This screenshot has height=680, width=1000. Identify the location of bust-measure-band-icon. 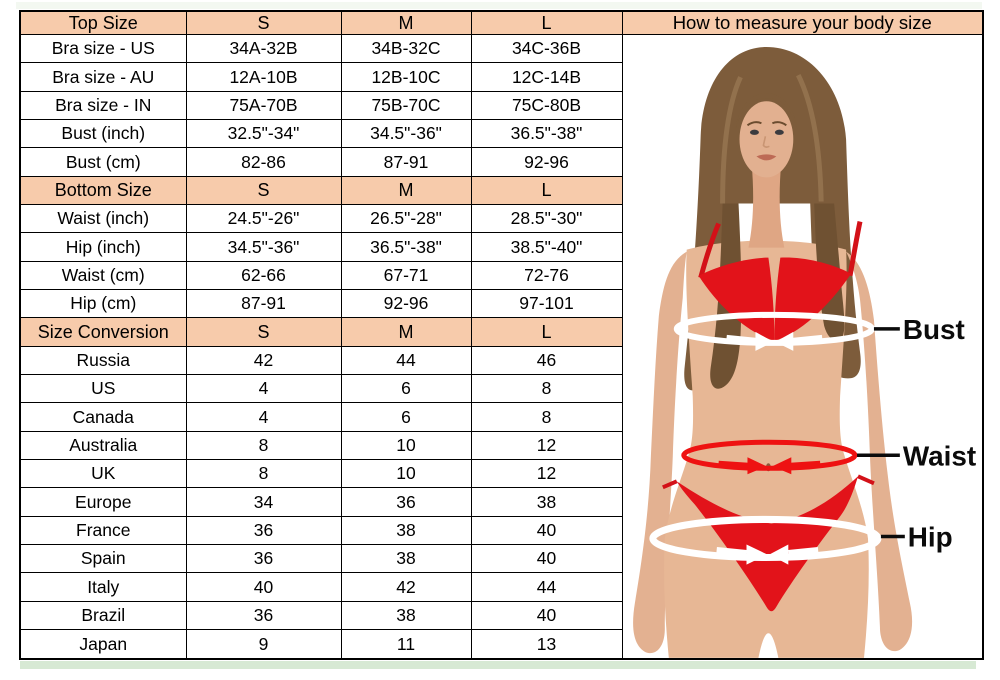
(774, 331).